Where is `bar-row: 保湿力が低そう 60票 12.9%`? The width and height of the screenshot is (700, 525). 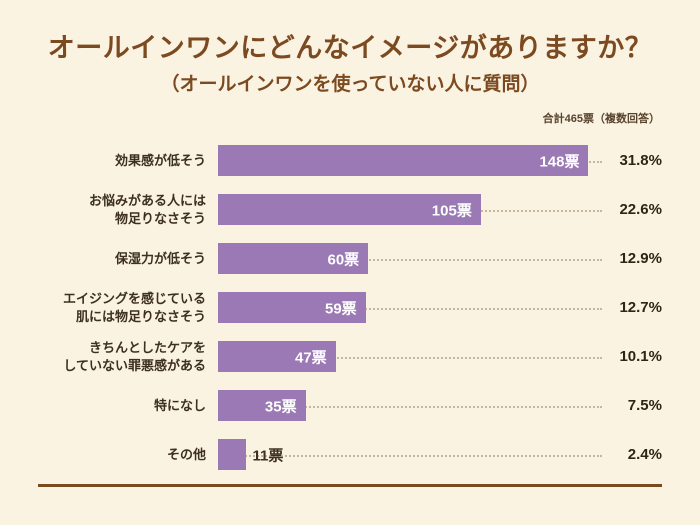 bar-row: 保湿力が低そう 60票 12.9% is located at coordinates (350, 258).